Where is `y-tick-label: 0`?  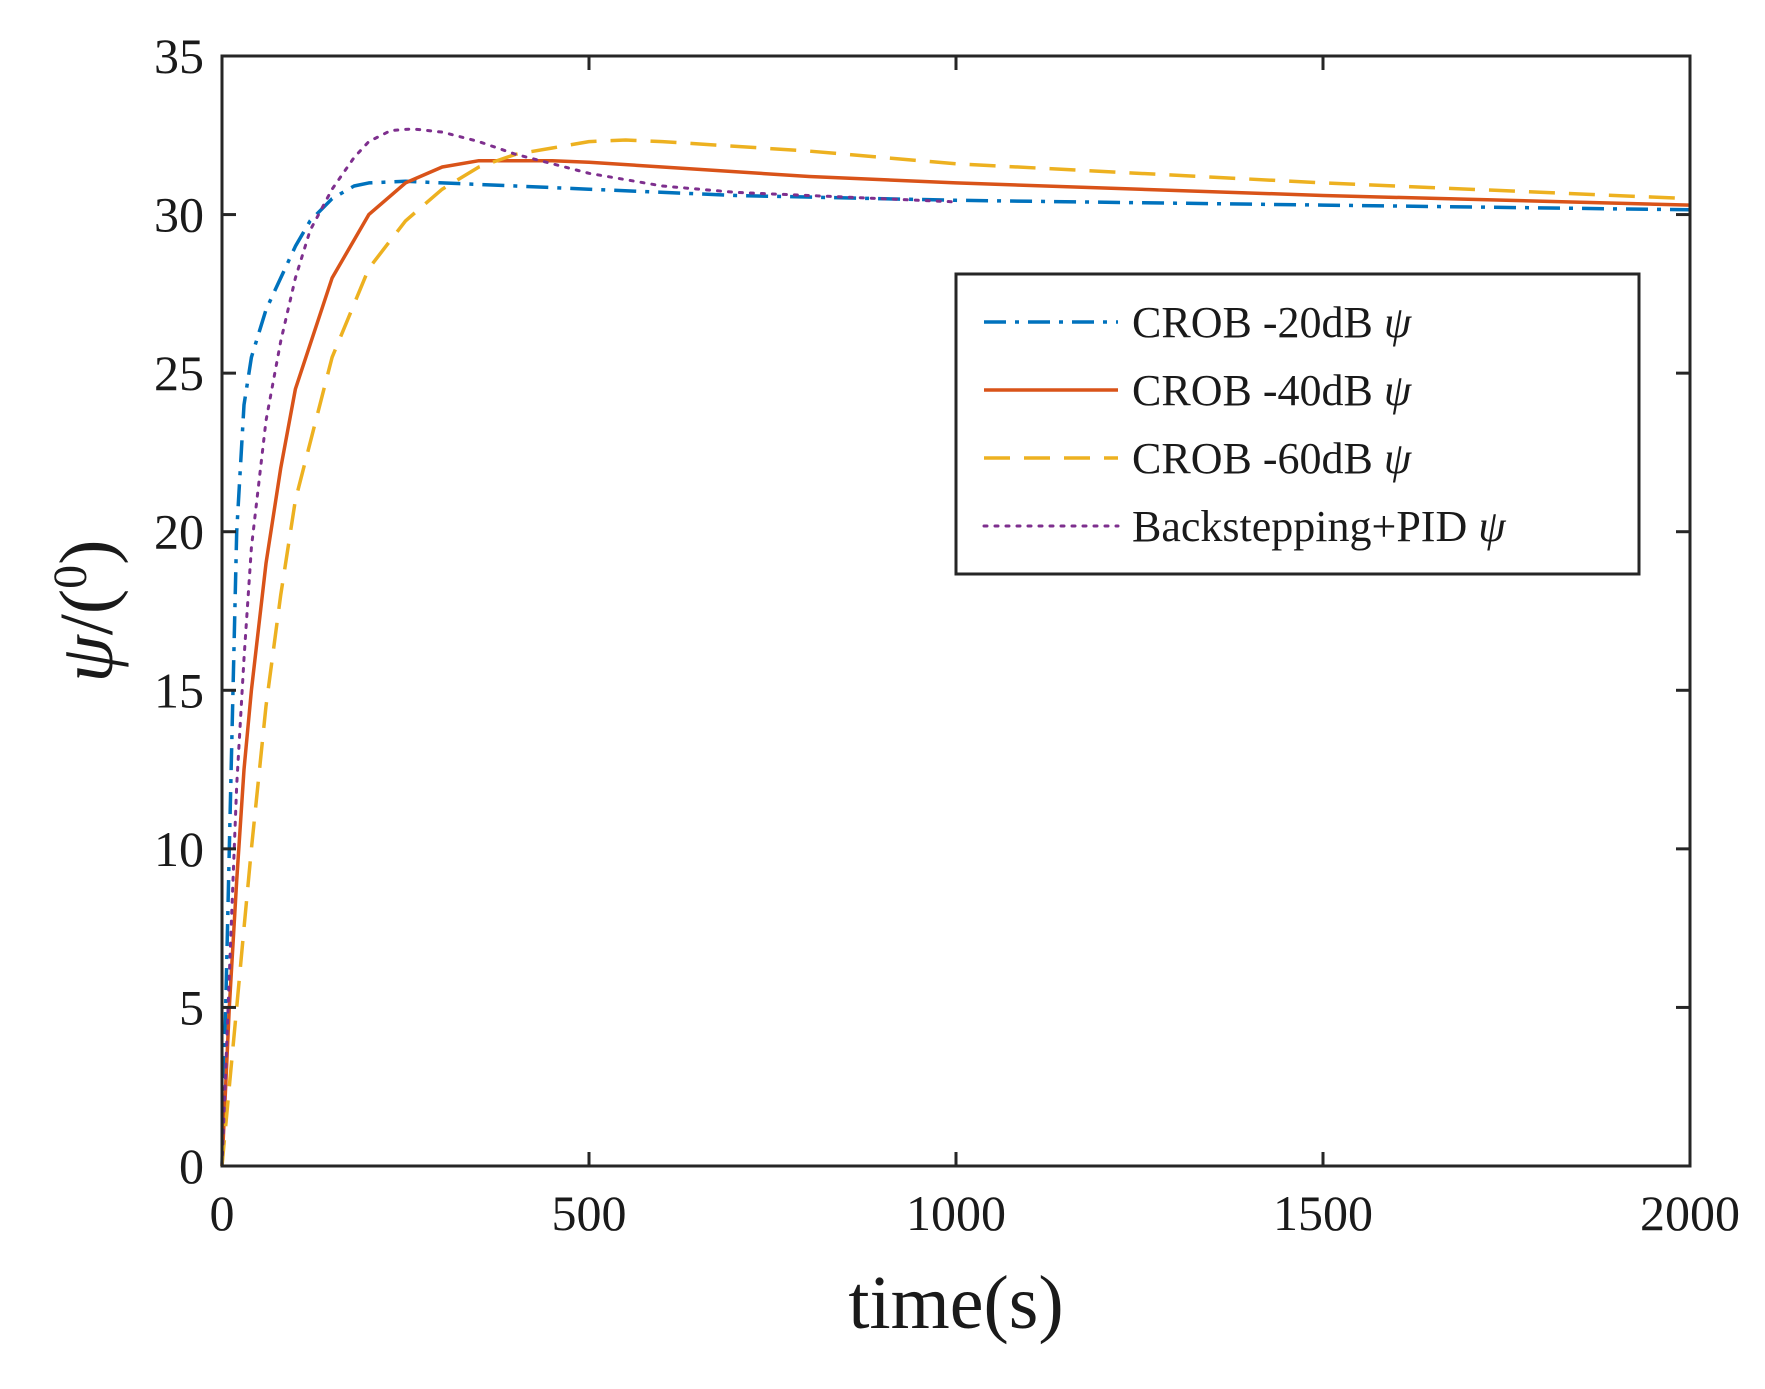 y-tick-label: 0 is located at coordinates (191, 1166).